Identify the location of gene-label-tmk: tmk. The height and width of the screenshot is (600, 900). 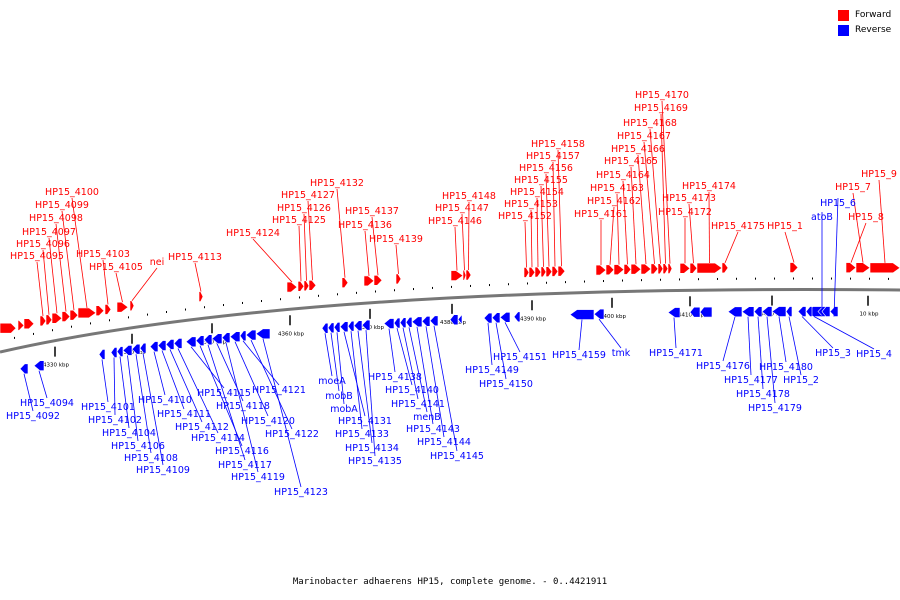
(621, 353).